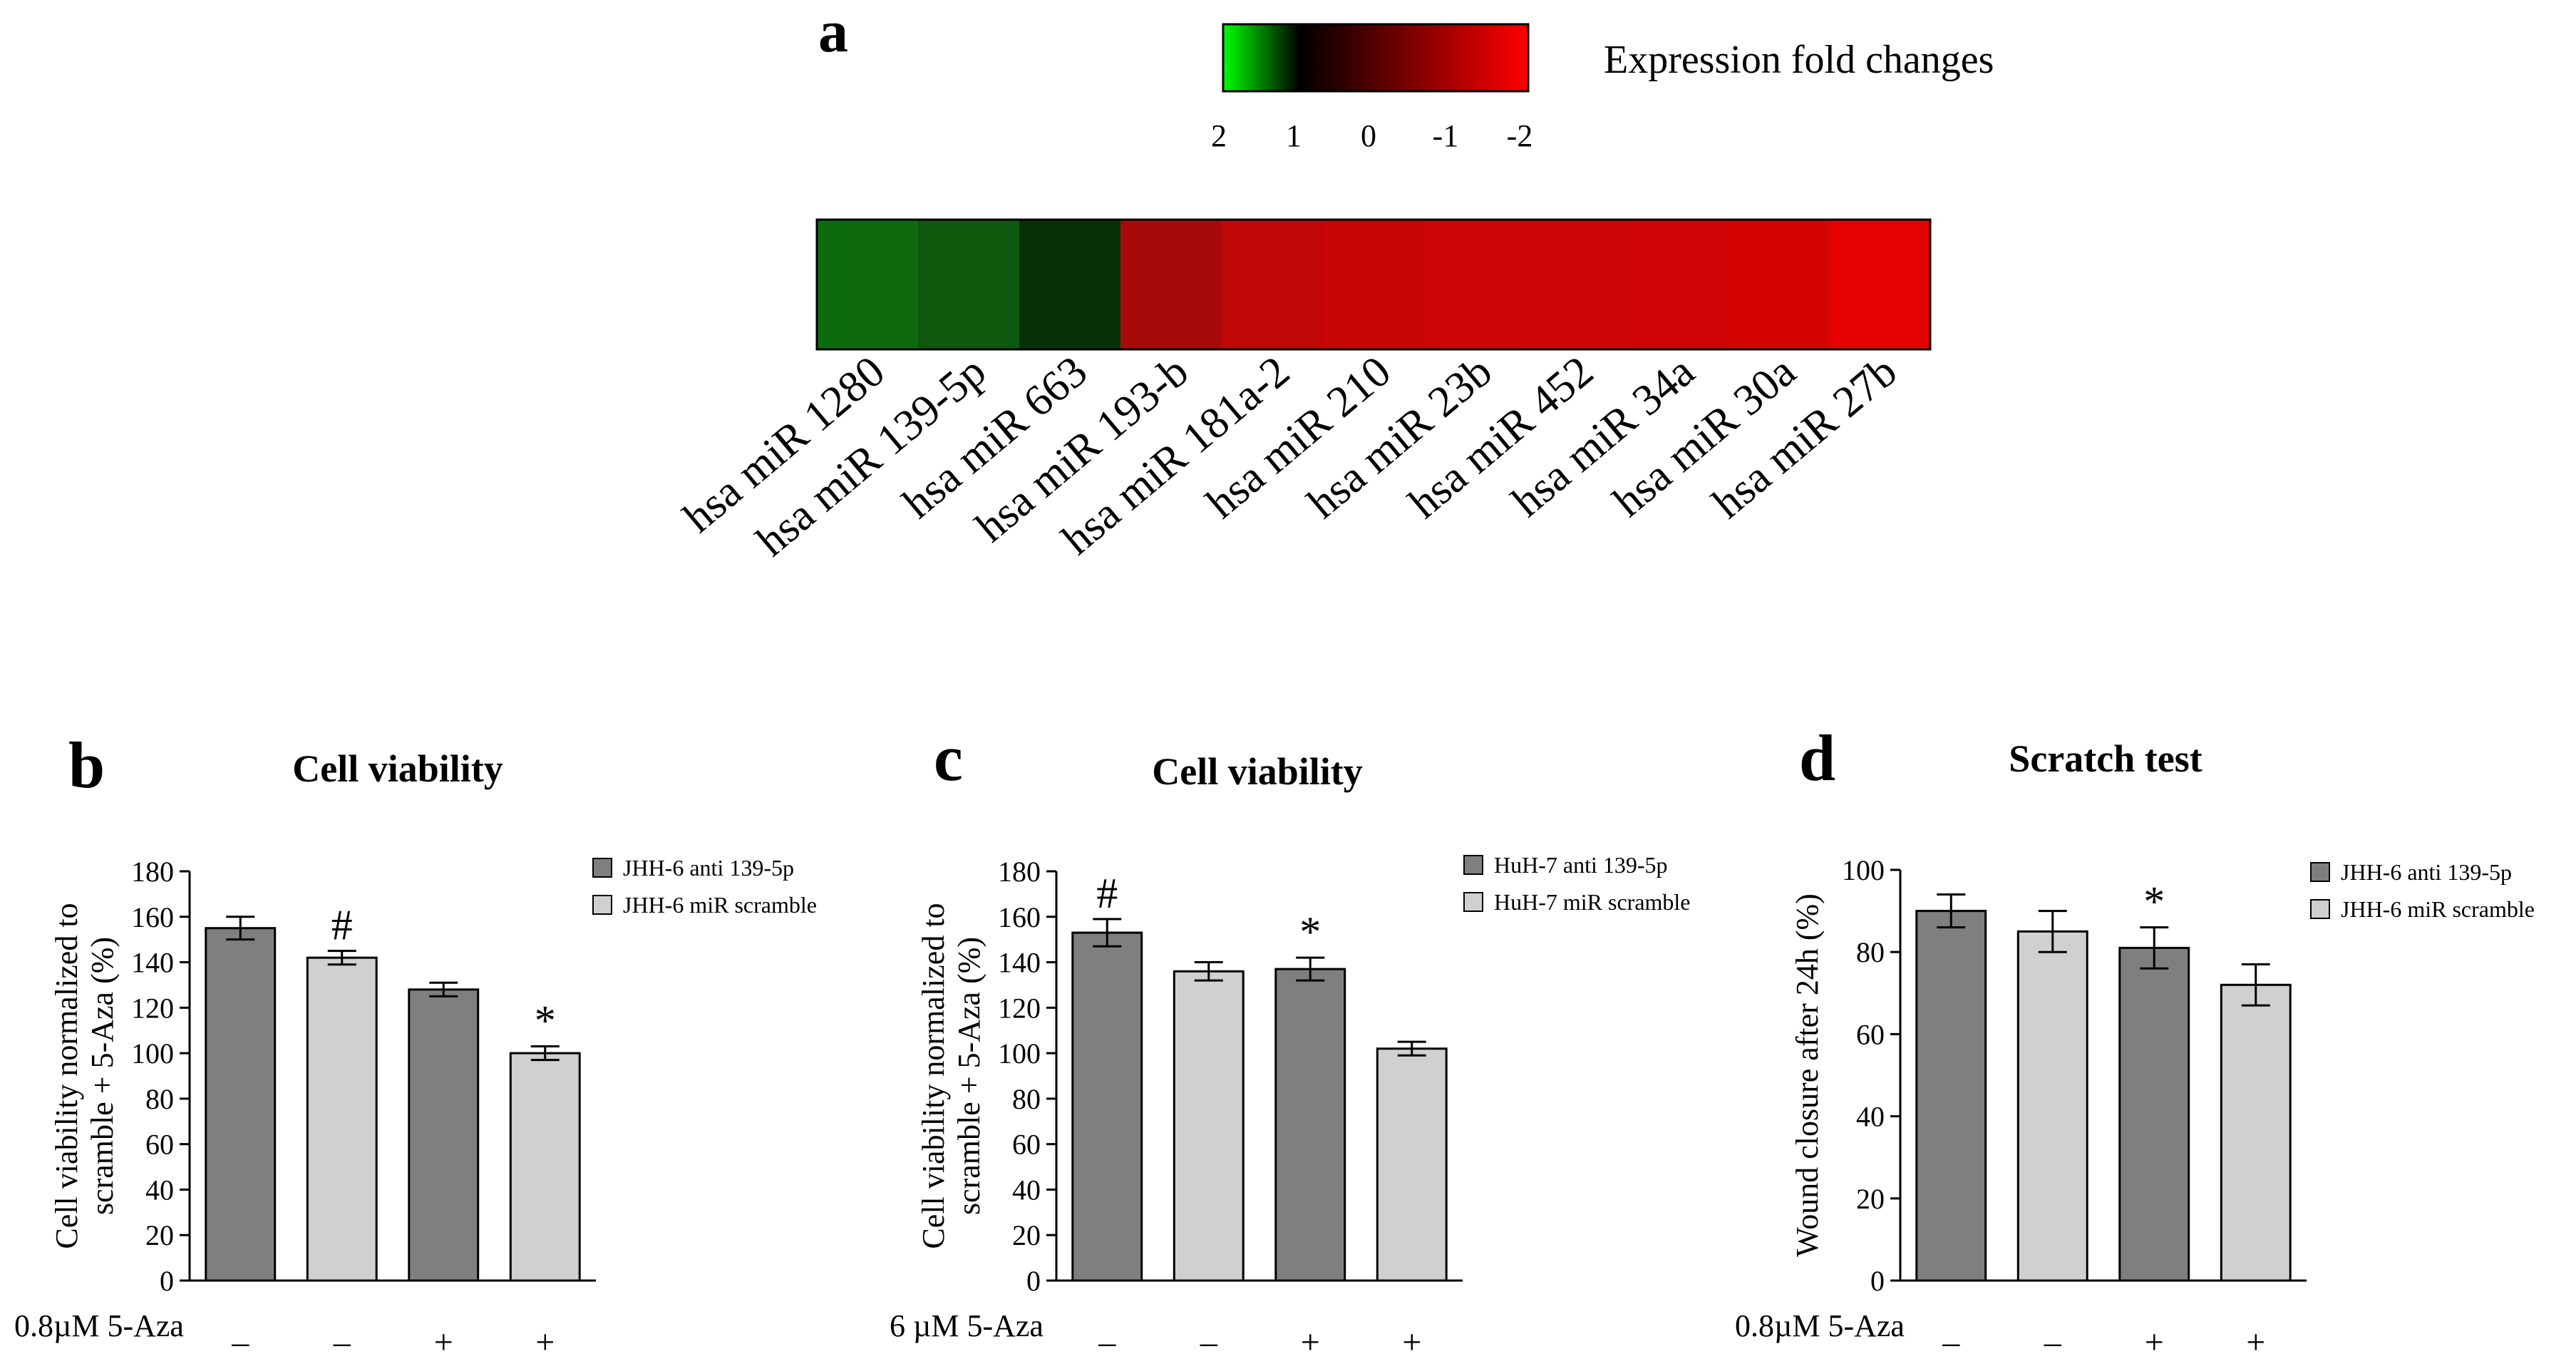  I want to click on y-tick-label: 160, so click(152, 917).